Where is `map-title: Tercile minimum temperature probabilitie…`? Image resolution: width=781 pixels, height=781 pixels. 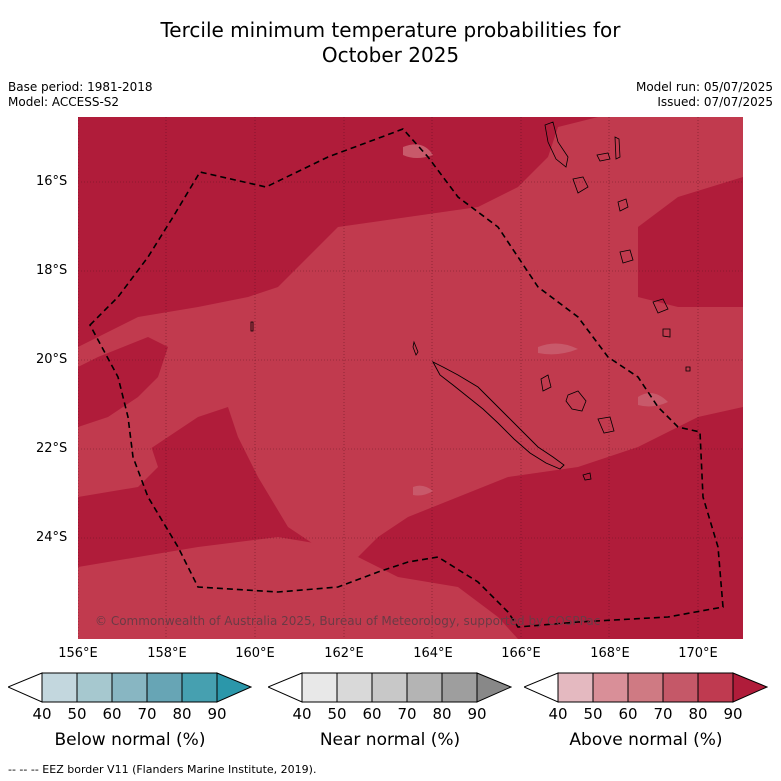
map-title: Tercile minimum temperature probabilitie… is located at coordinates (390, 43).